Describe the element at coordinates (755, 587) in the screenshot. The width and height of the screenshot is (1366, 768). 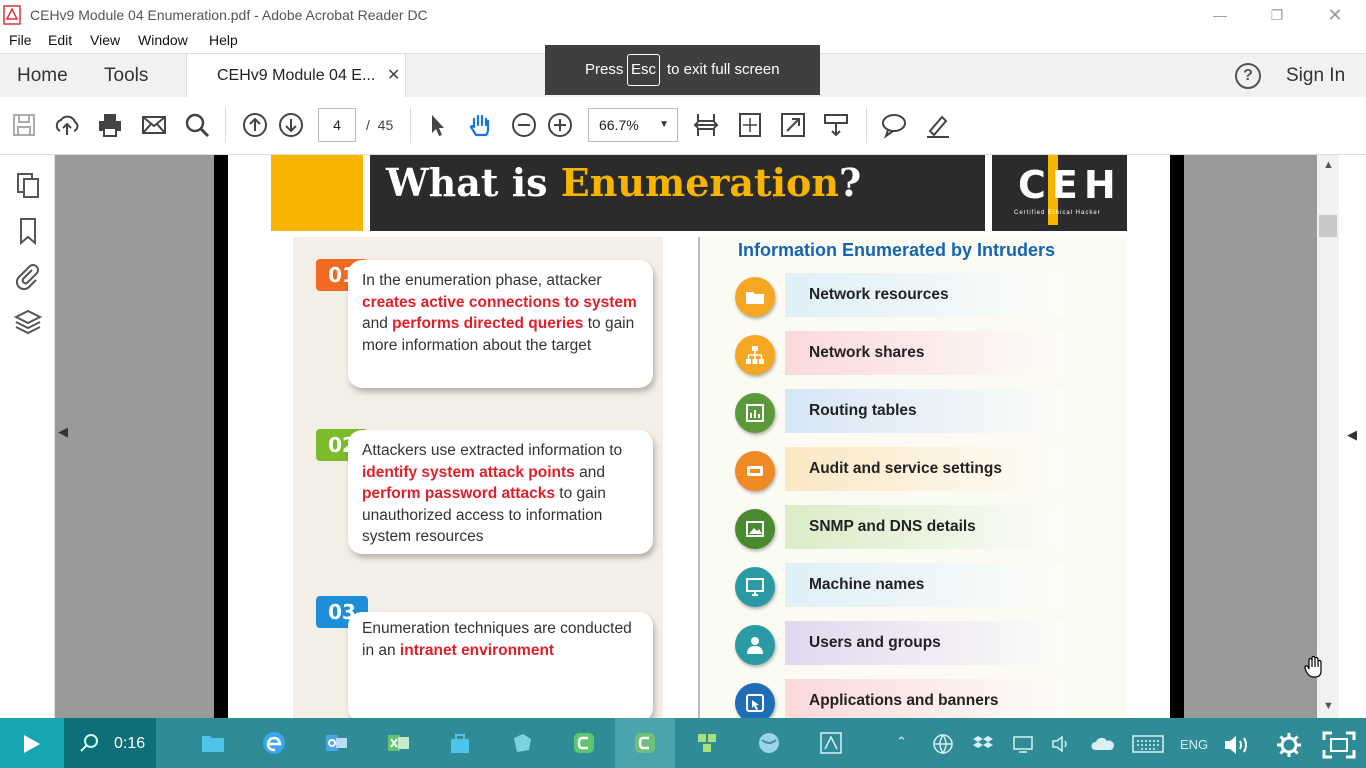
I see `monitor-icon` at that location.